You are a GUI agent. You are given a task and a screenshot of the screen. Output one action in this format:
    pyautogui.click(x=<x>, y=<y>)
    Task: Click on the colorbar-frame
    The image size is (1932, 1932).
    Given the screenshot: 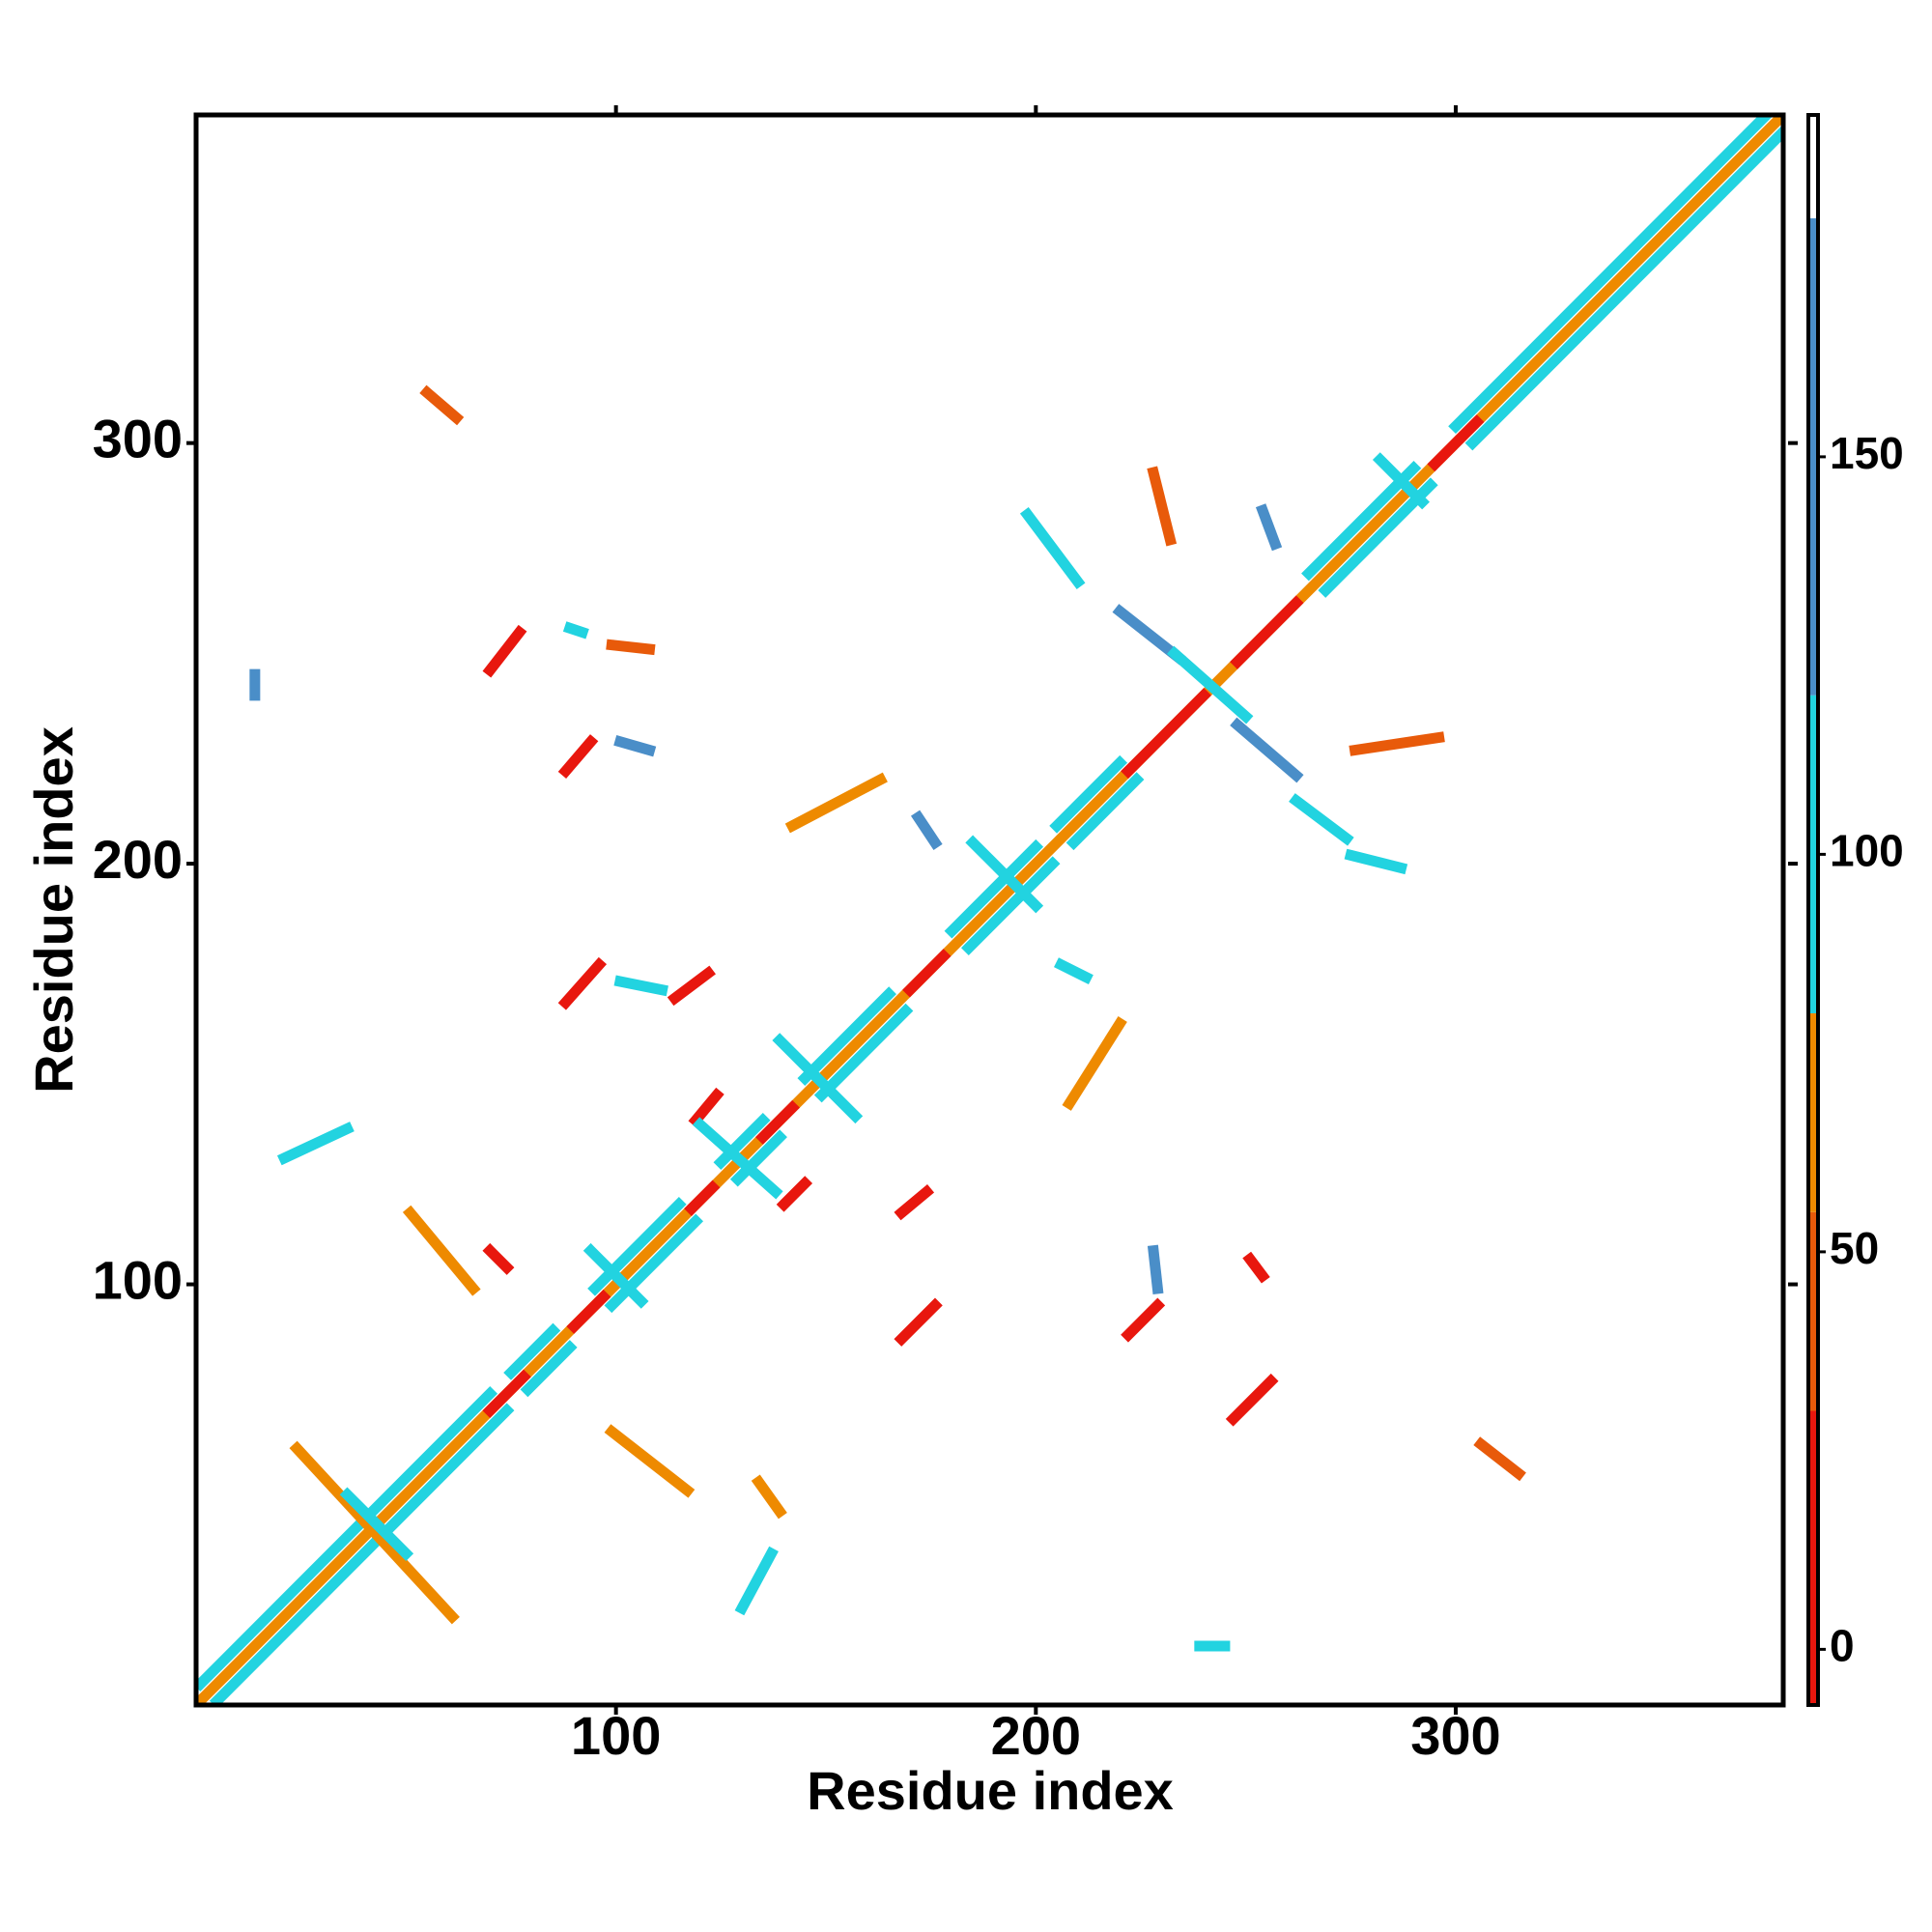 What is the action you would take?
    pyautogui.click(x=1813, y=910)
    